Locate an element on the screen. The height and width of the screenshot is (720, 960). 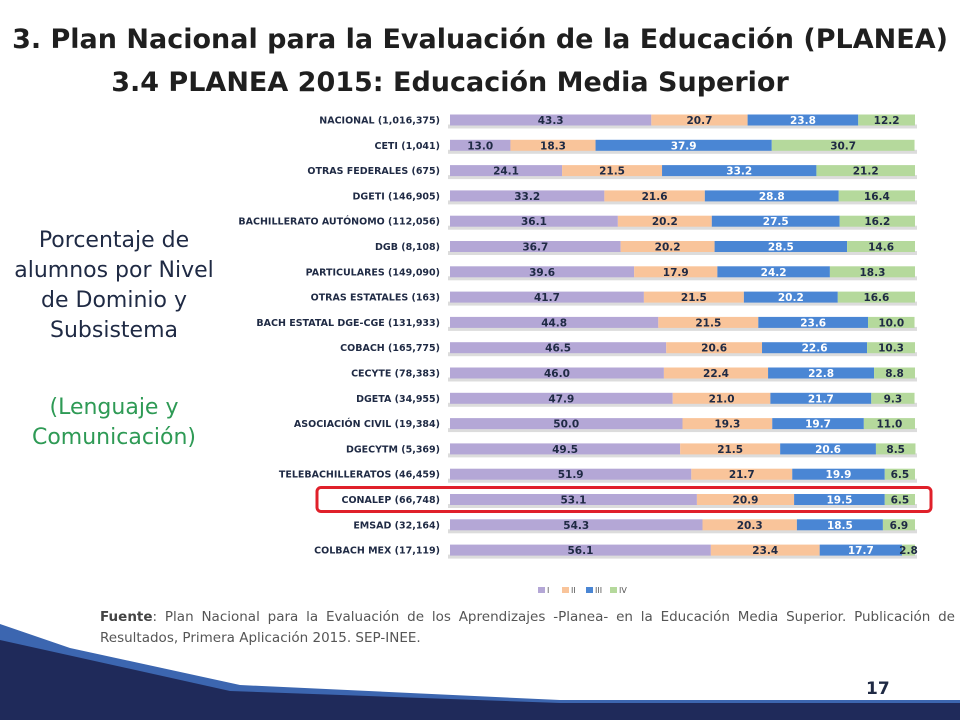
data-label: 56.1 is located at coordinates (580, 551).